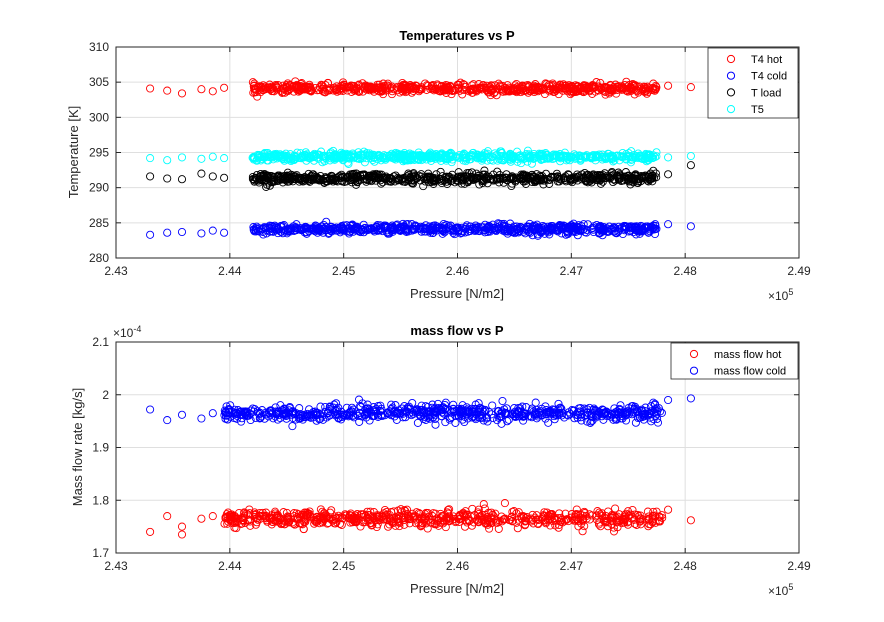 The height and width of the screenshot is (622, 884). What do you see at coordinates (745, 110) in the screenshot?
I see `legend-item: T5` at bounding box center [745, 110].